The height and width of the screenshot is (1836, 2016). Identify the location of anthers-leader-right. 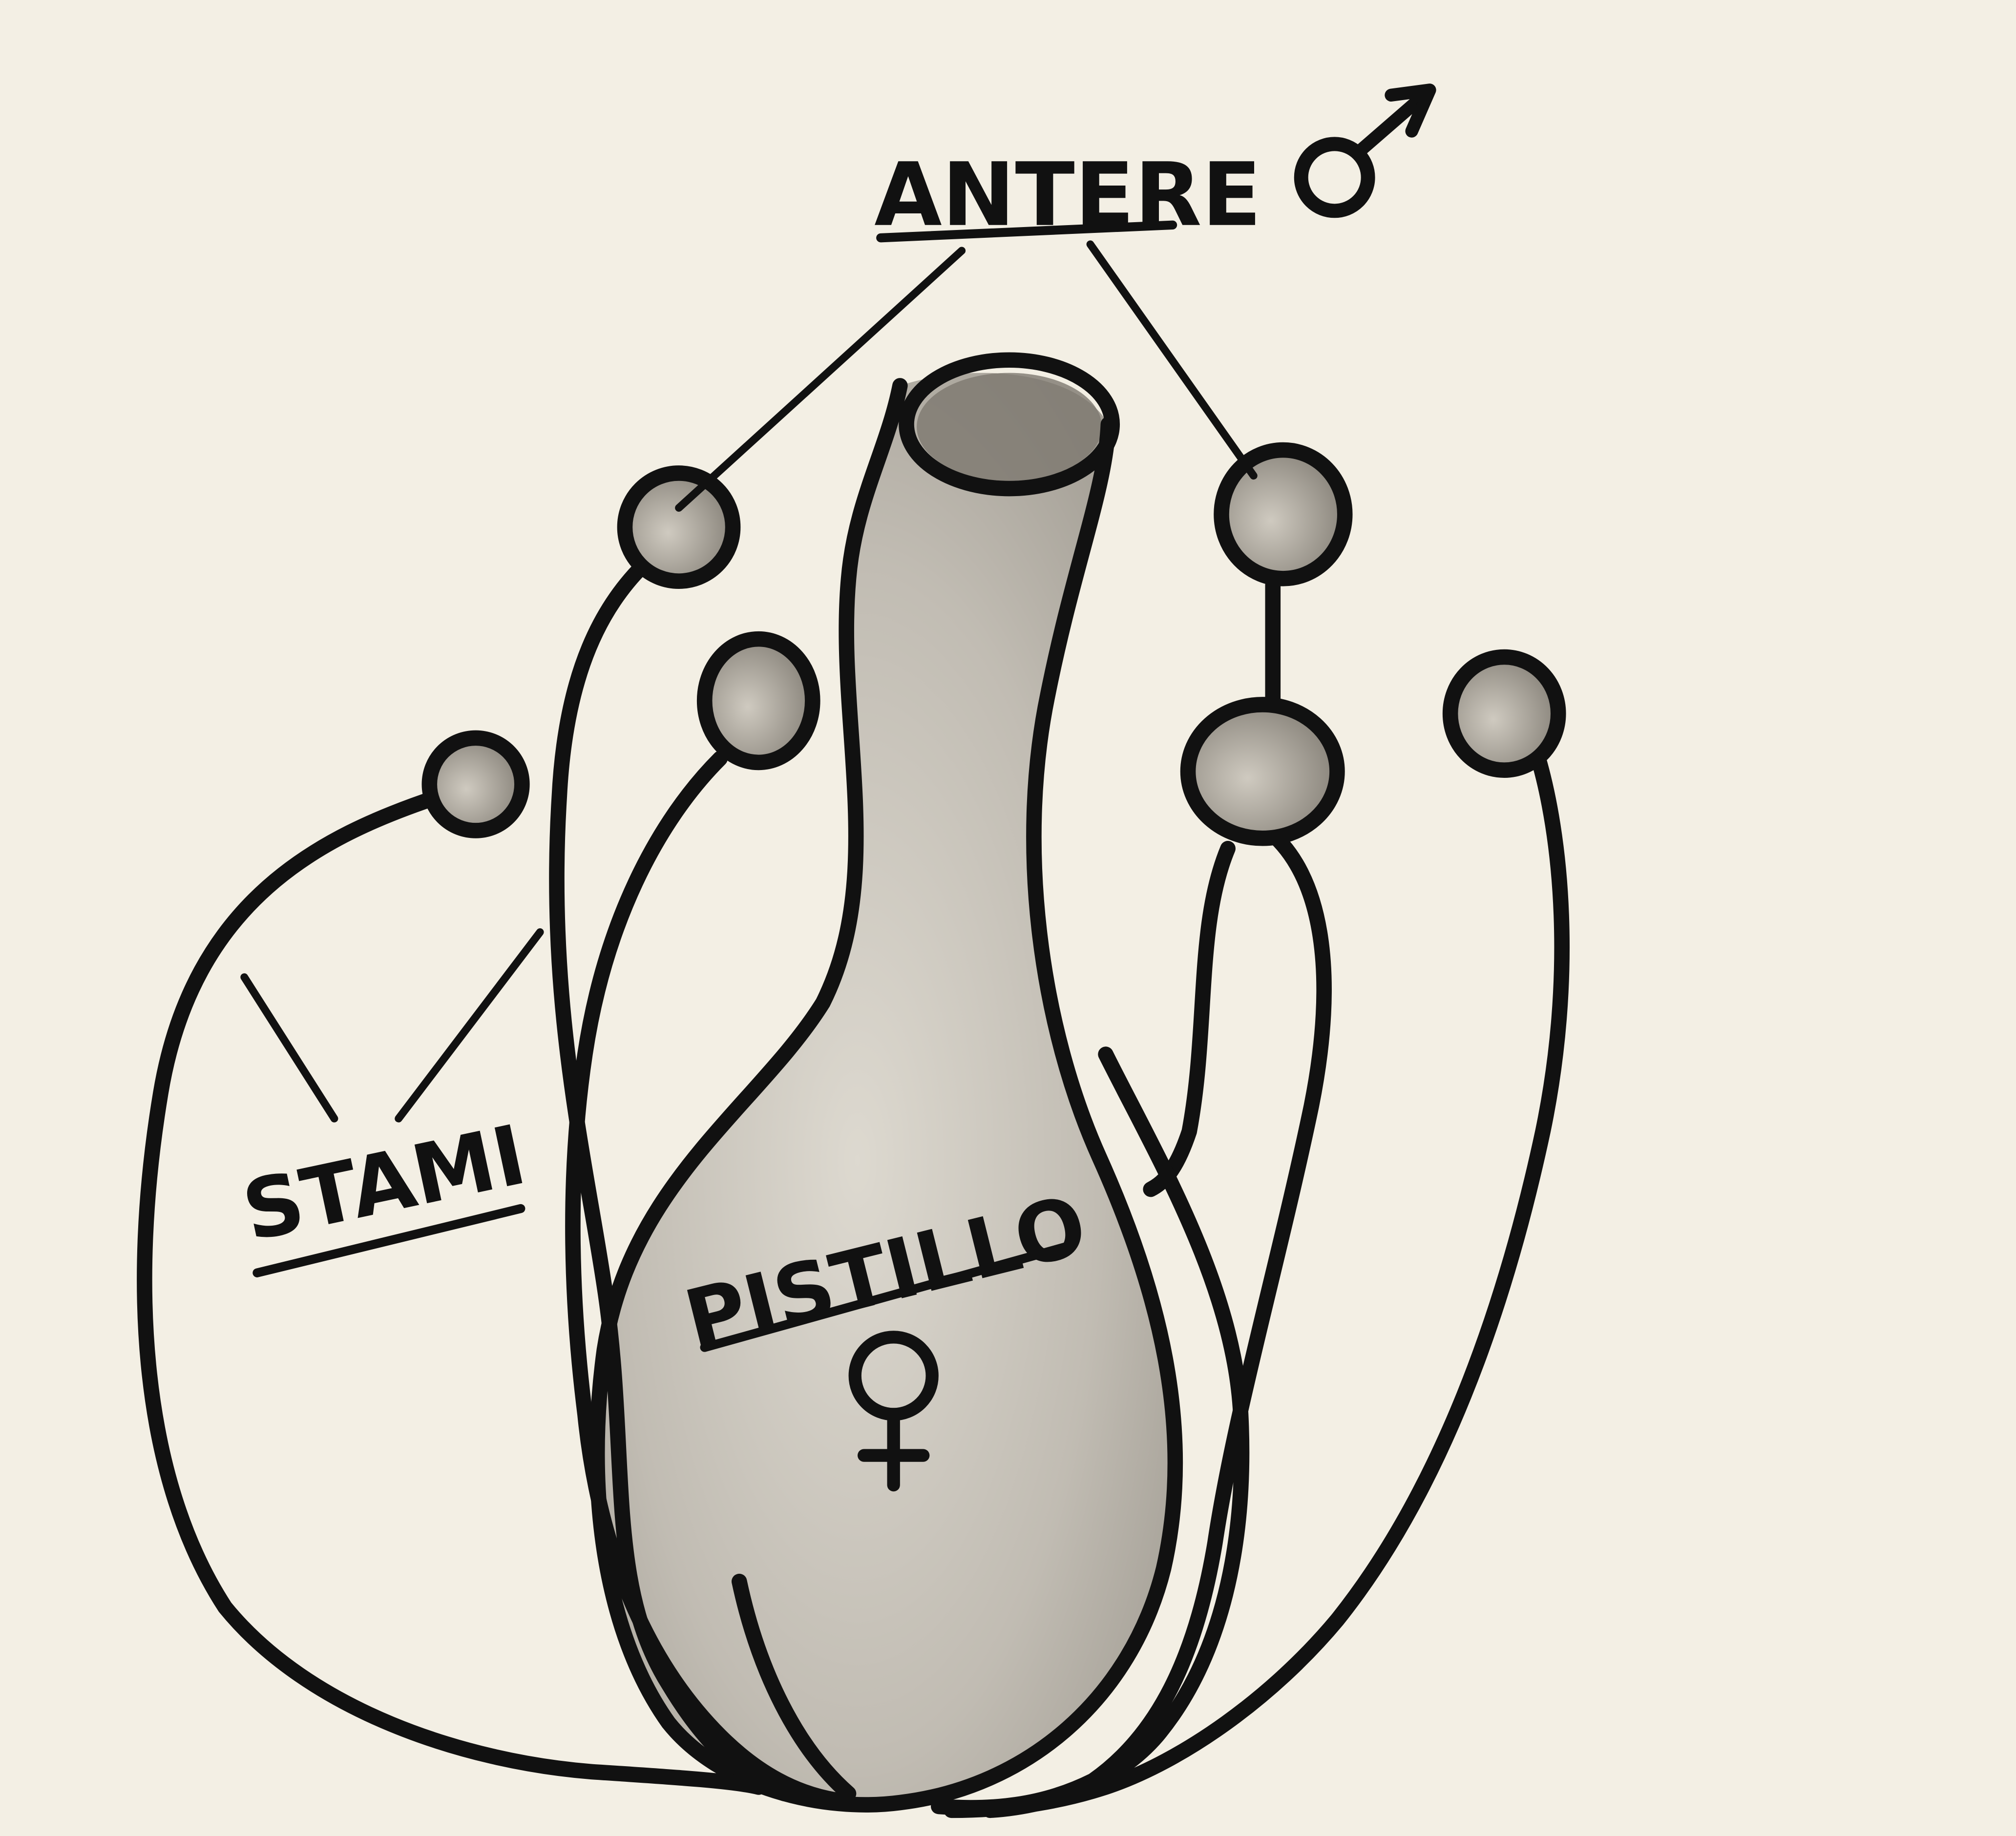
(1172, 360).